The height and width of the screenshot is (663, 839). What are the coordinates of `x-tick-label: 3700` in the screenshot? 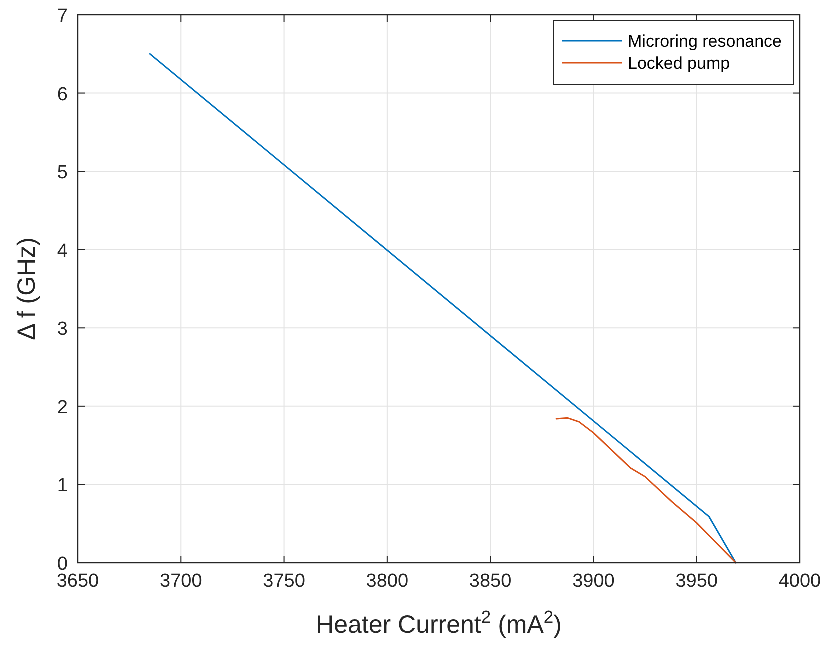 It's located at (181, 581).